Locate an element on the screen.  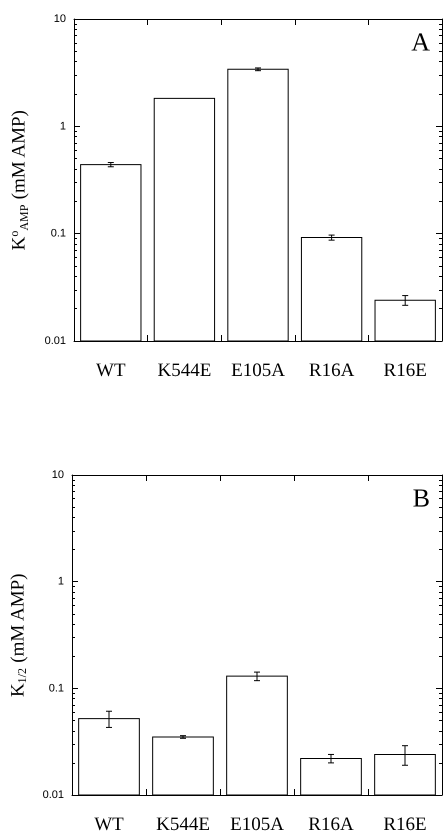
y-axis-title: KoAMP (mM AMP) is located at coordinates (19, 180).